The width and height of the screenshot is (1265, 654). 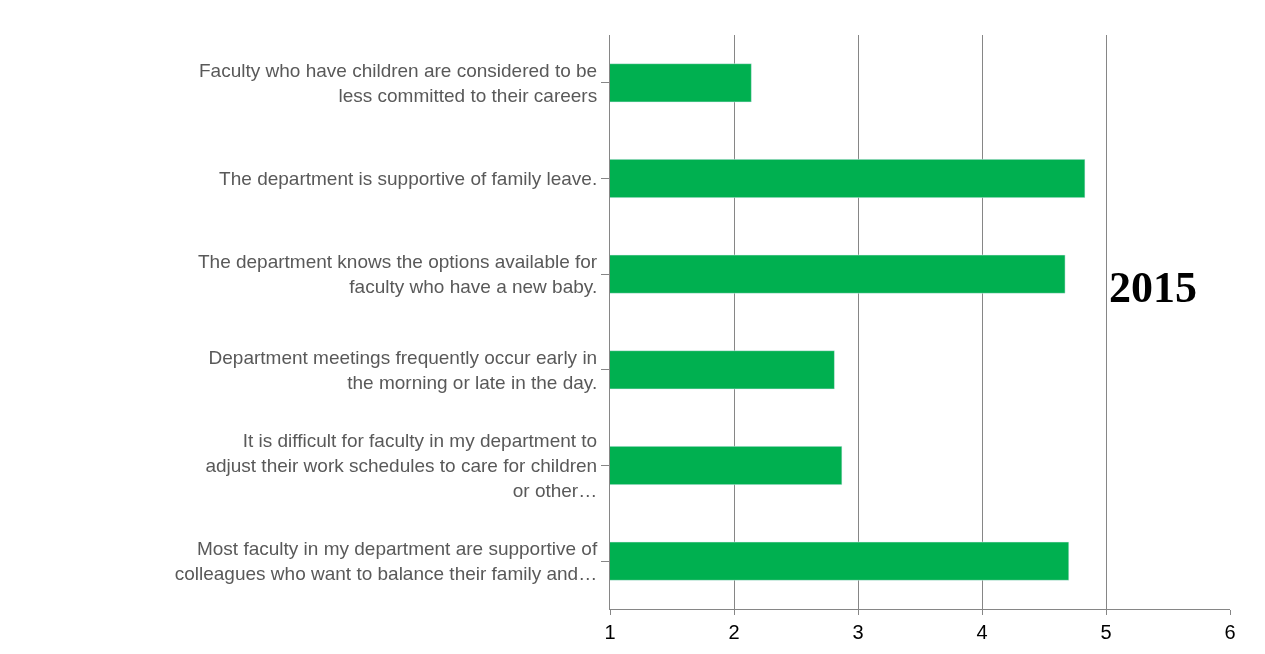 What do you see at coordinates (1106, 632) in the screenshot?
I see `x-tick-label: 5` at bounding box center [1106, 632].